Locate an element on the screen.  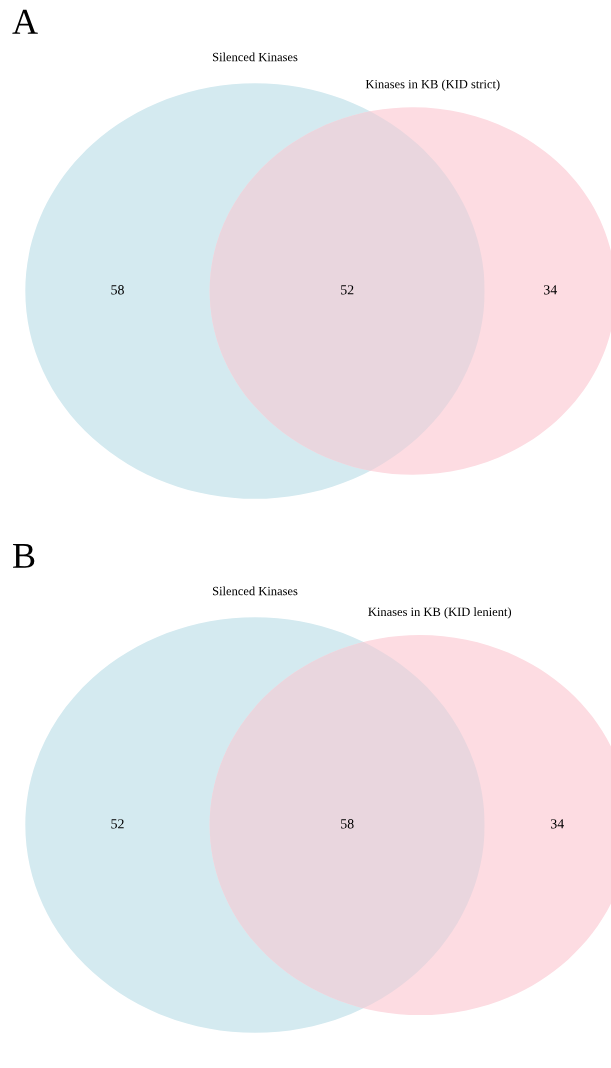
text: Kinases in KB (KID strict) is located at coordinates (432, 85).